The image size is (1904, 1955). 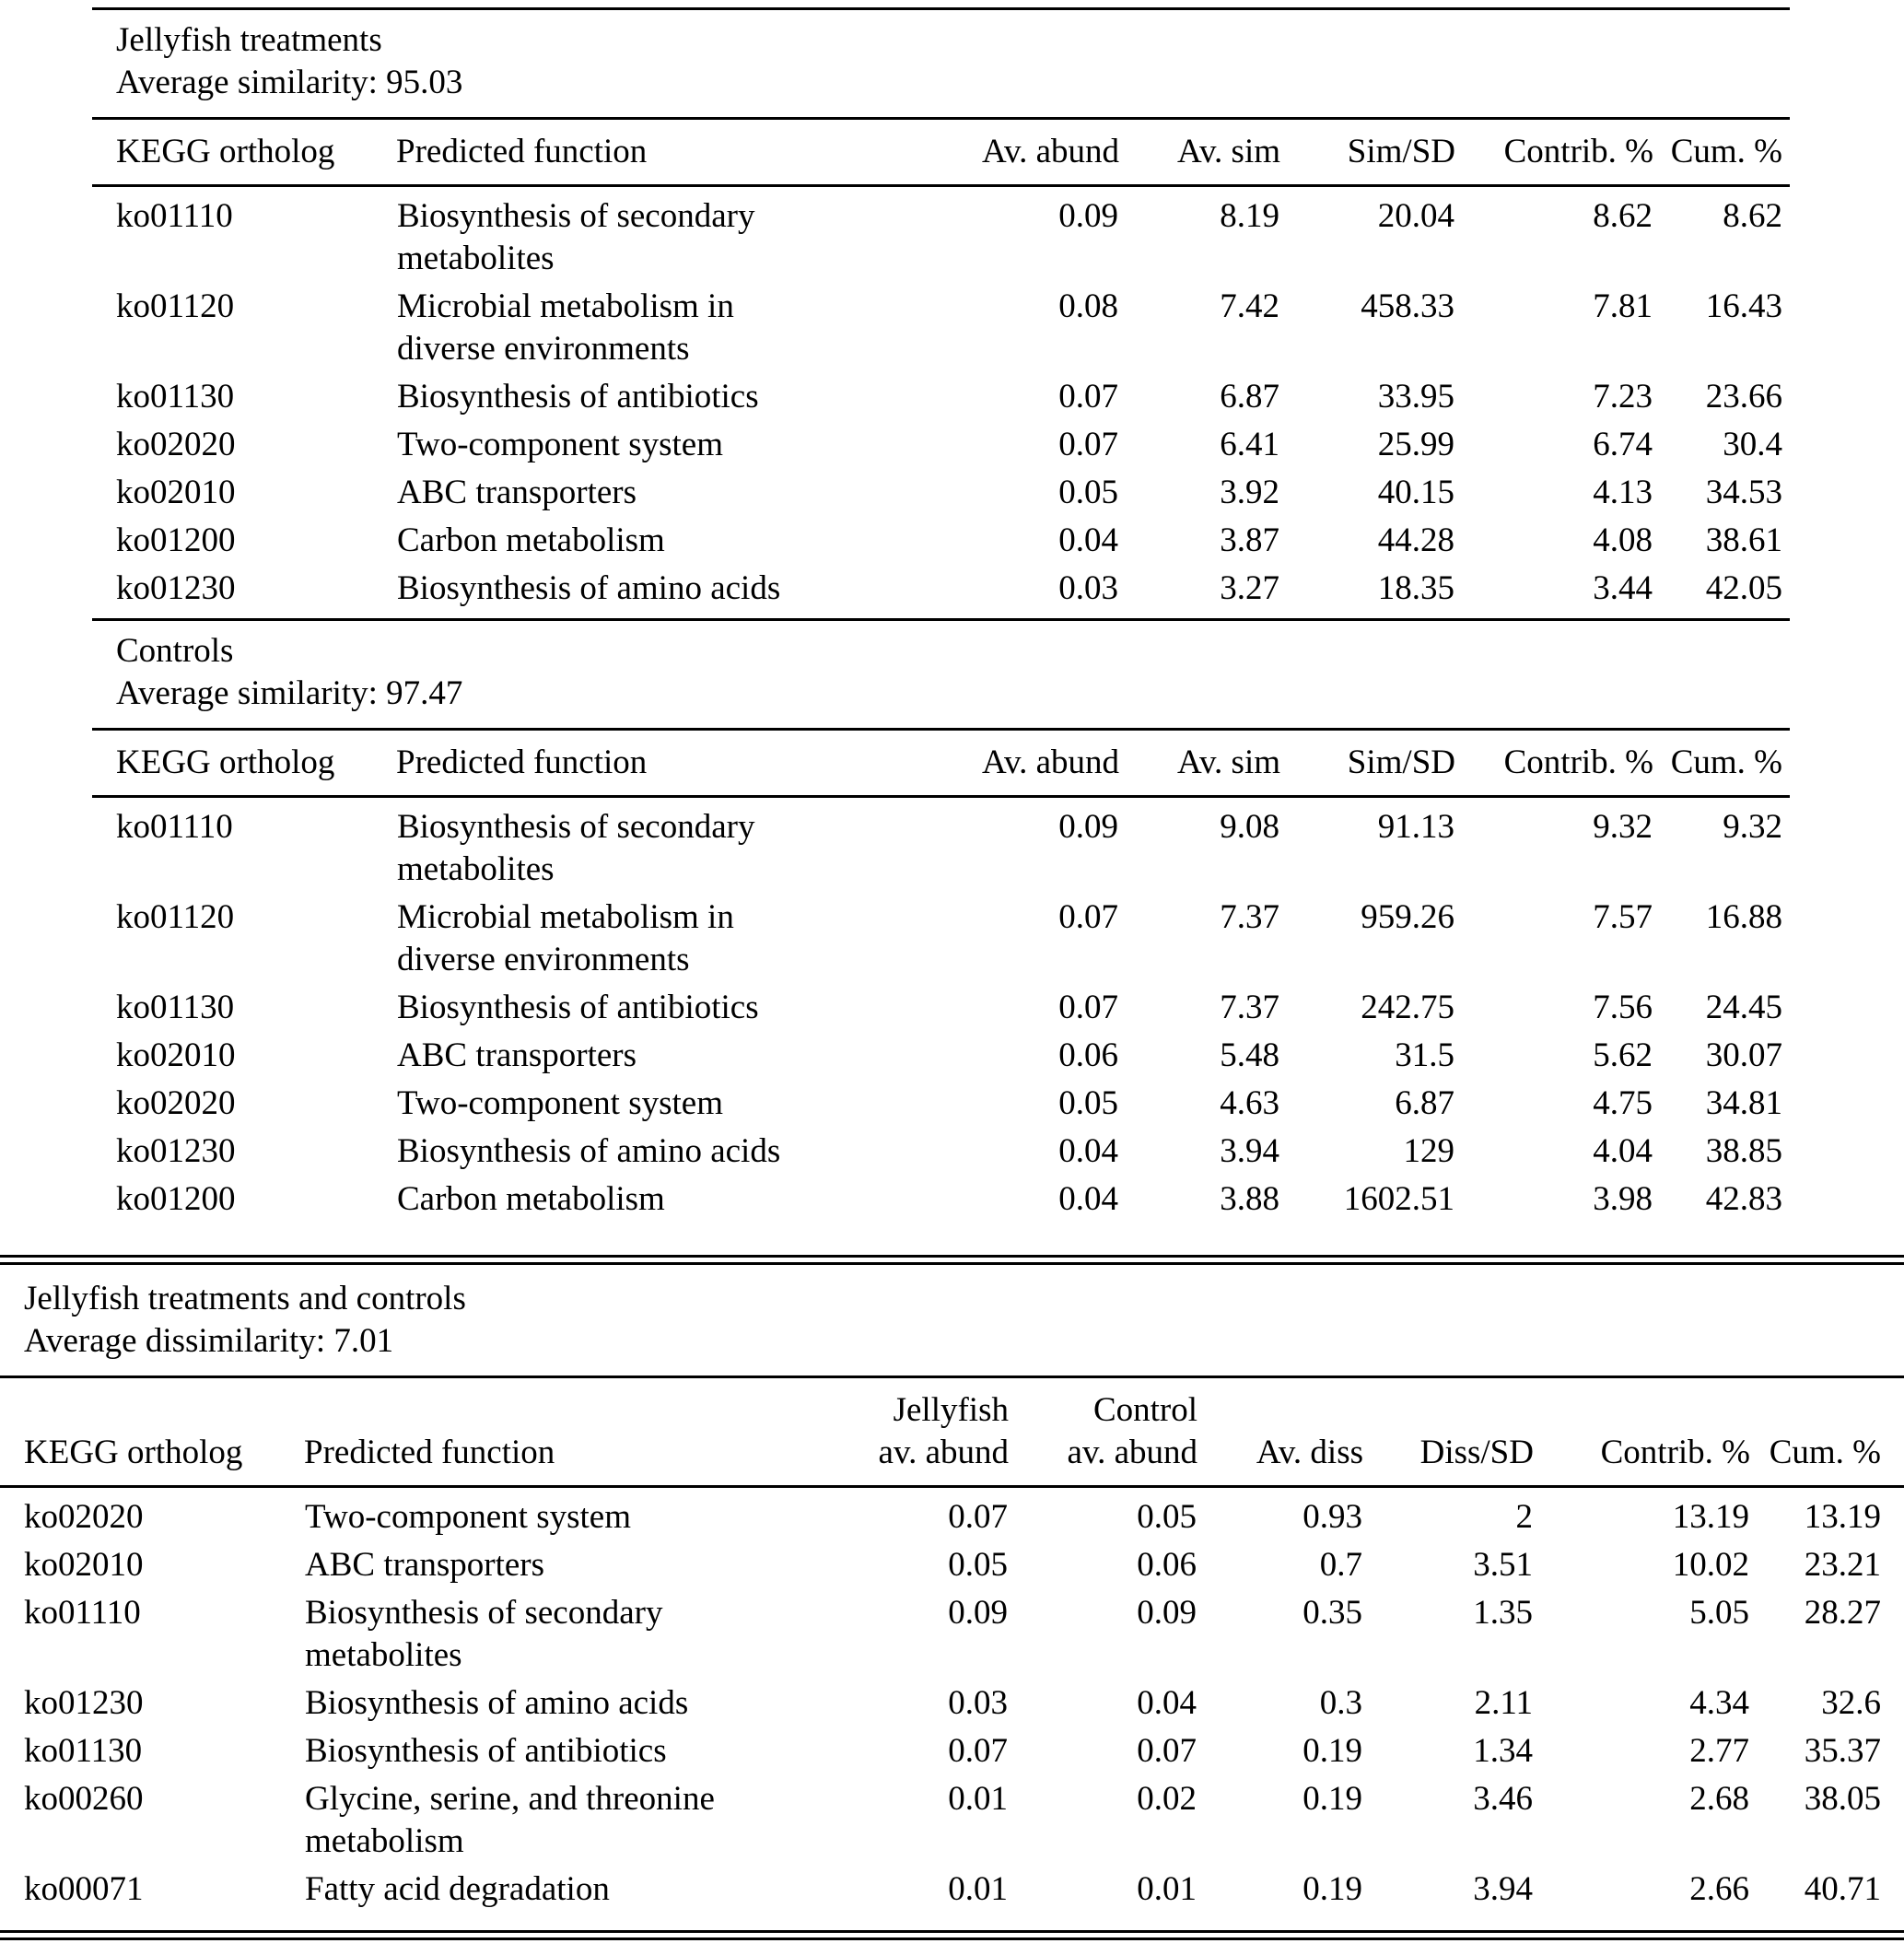 What do you see at coordinates (1398, 1199) in the screenshot?
I see `value-cell: 1602.51` at bounding box center [1398, 1199].